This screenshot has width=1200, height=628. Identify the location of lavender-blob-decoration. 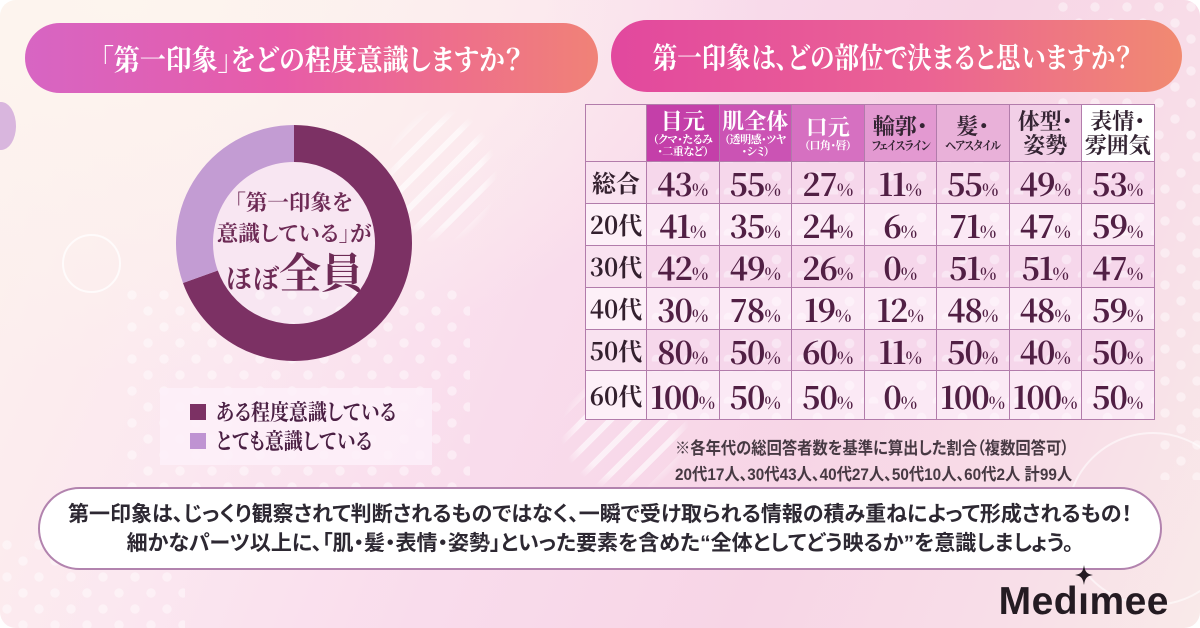
(8, 126).